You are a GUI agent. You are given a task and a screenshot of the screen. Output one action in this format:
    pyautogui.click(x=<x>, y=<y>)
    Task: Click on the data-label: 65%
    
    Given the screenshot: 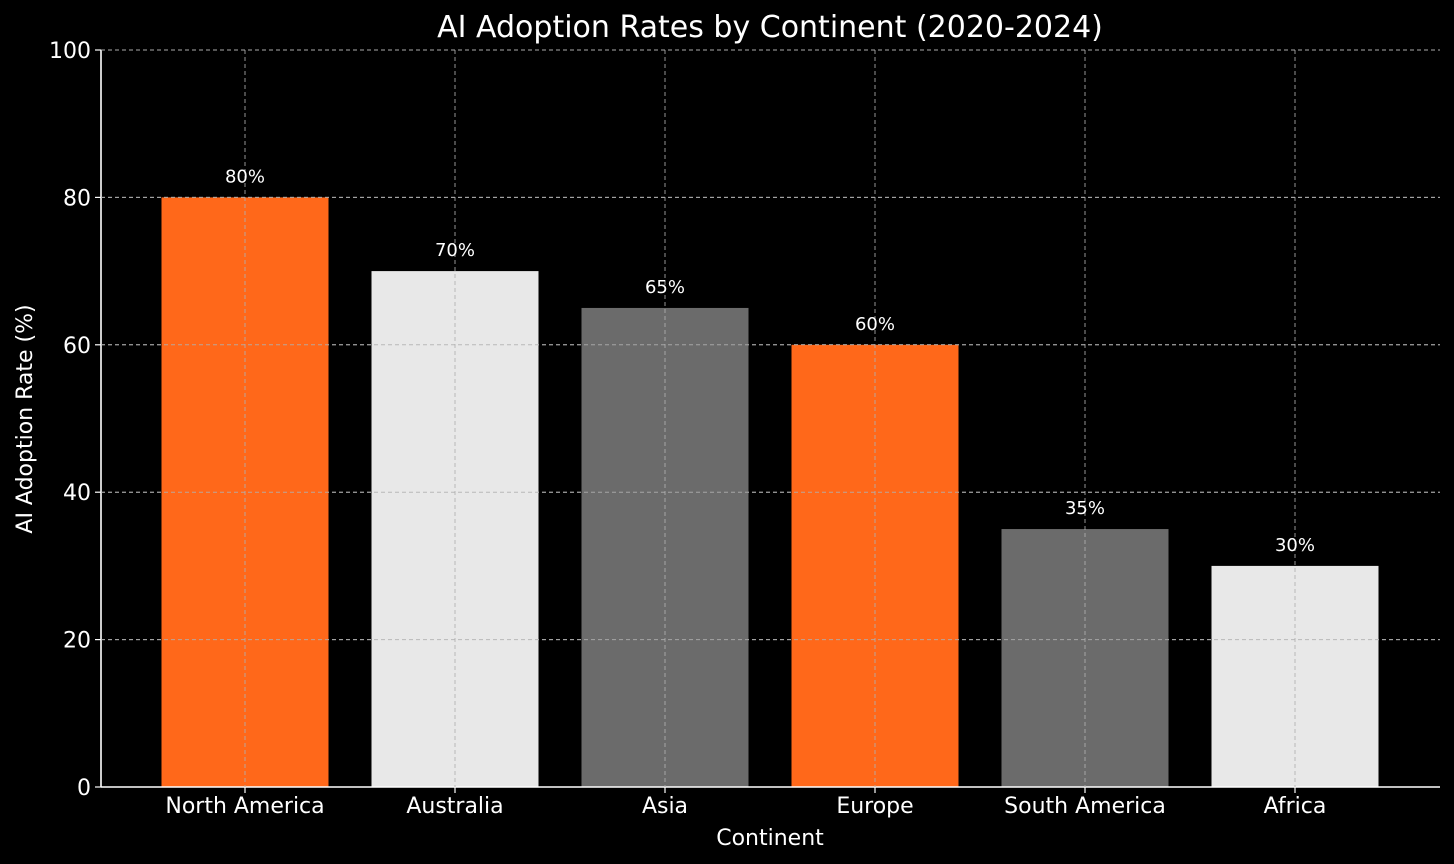 What is the action you would take?
    pyautogui.click(x=665, y=287)
    